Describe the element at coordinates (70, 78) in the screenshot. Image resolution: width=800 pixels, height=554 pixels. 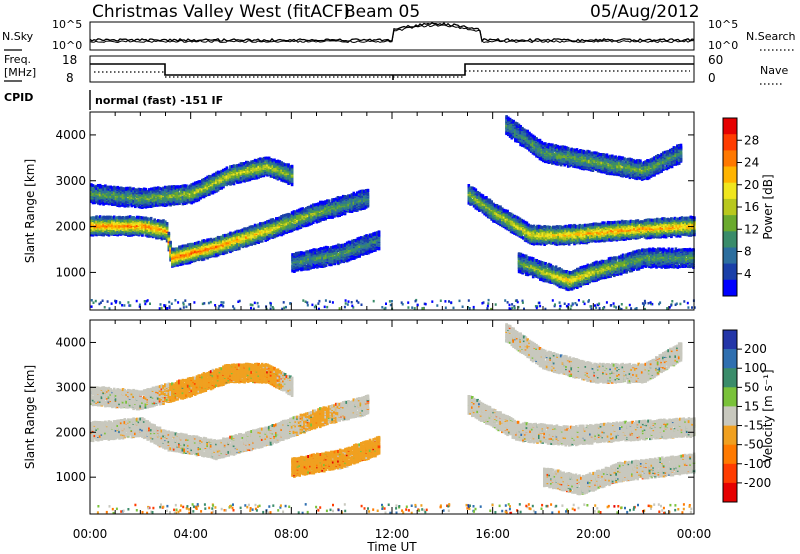
I see `freq-tick-bottom: 8` at that location.